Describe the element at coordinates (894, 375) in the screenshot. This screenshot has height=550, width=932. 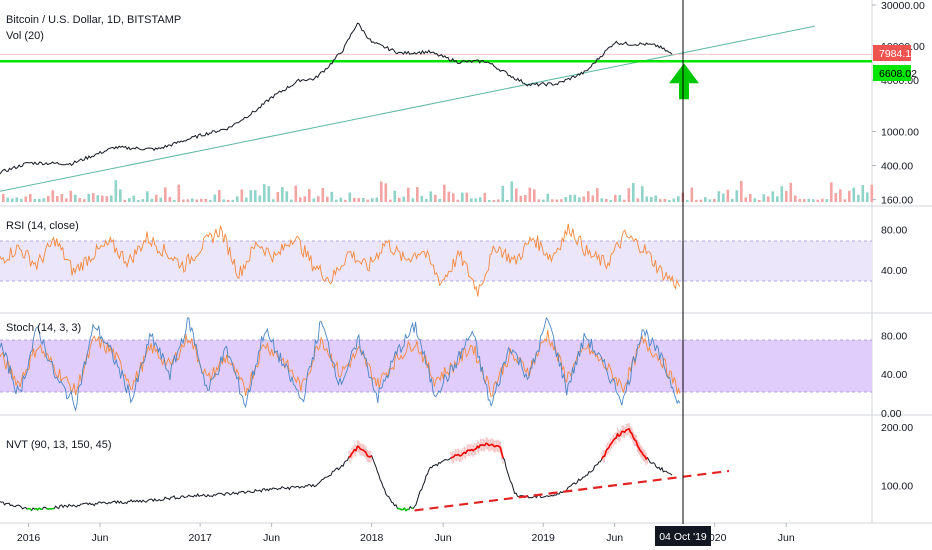
I see `stoch-y-ticks: 80.00 40.00 0.00` at that location.